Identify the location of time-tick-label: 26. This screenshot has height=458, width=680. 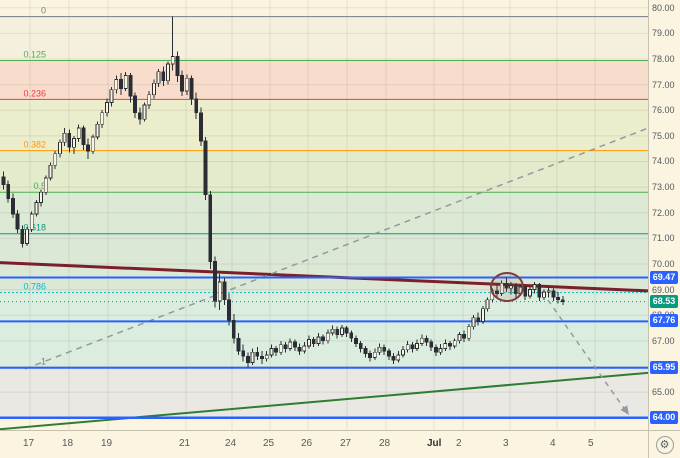
(307, 443).